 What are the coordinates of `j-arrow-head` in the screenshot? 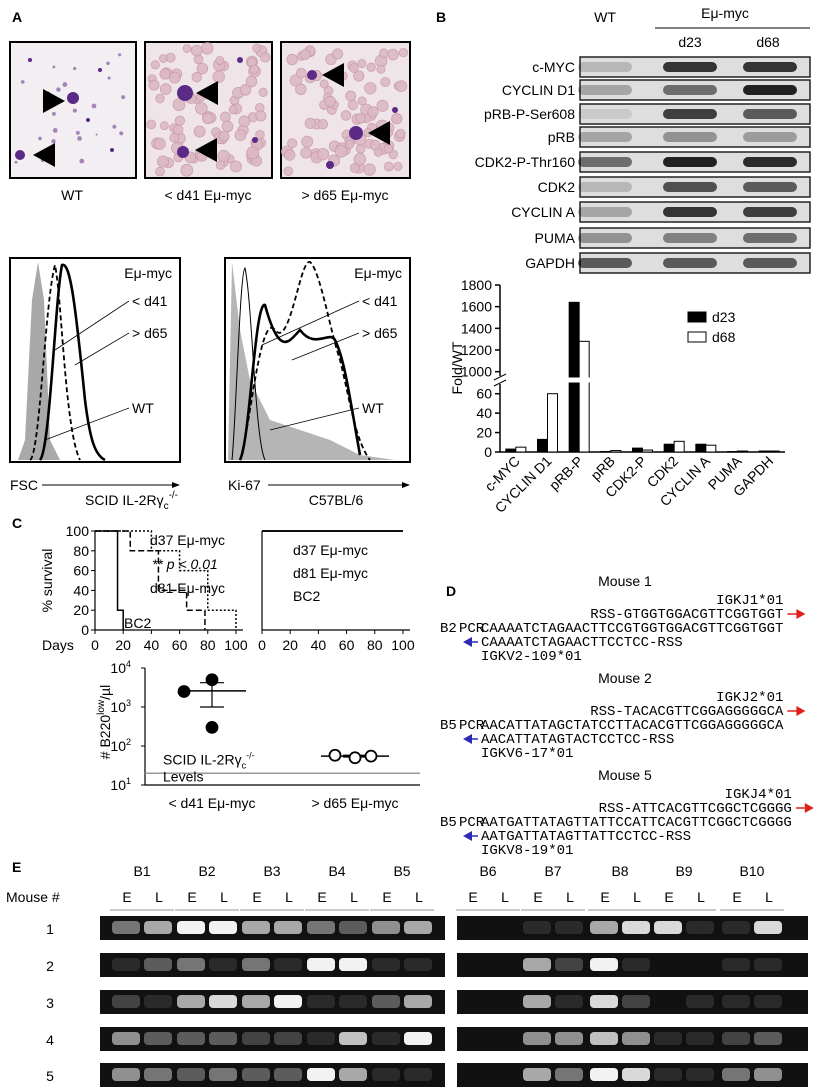 It's located at (800, 614).